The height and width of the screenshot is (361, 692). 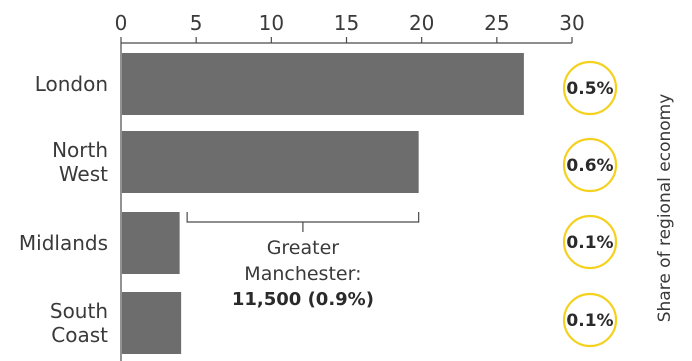 What do you see at coordinates (271, 23) in the screenshot?
I see `x-tick-label: 10` at bounding box center [271, 23].